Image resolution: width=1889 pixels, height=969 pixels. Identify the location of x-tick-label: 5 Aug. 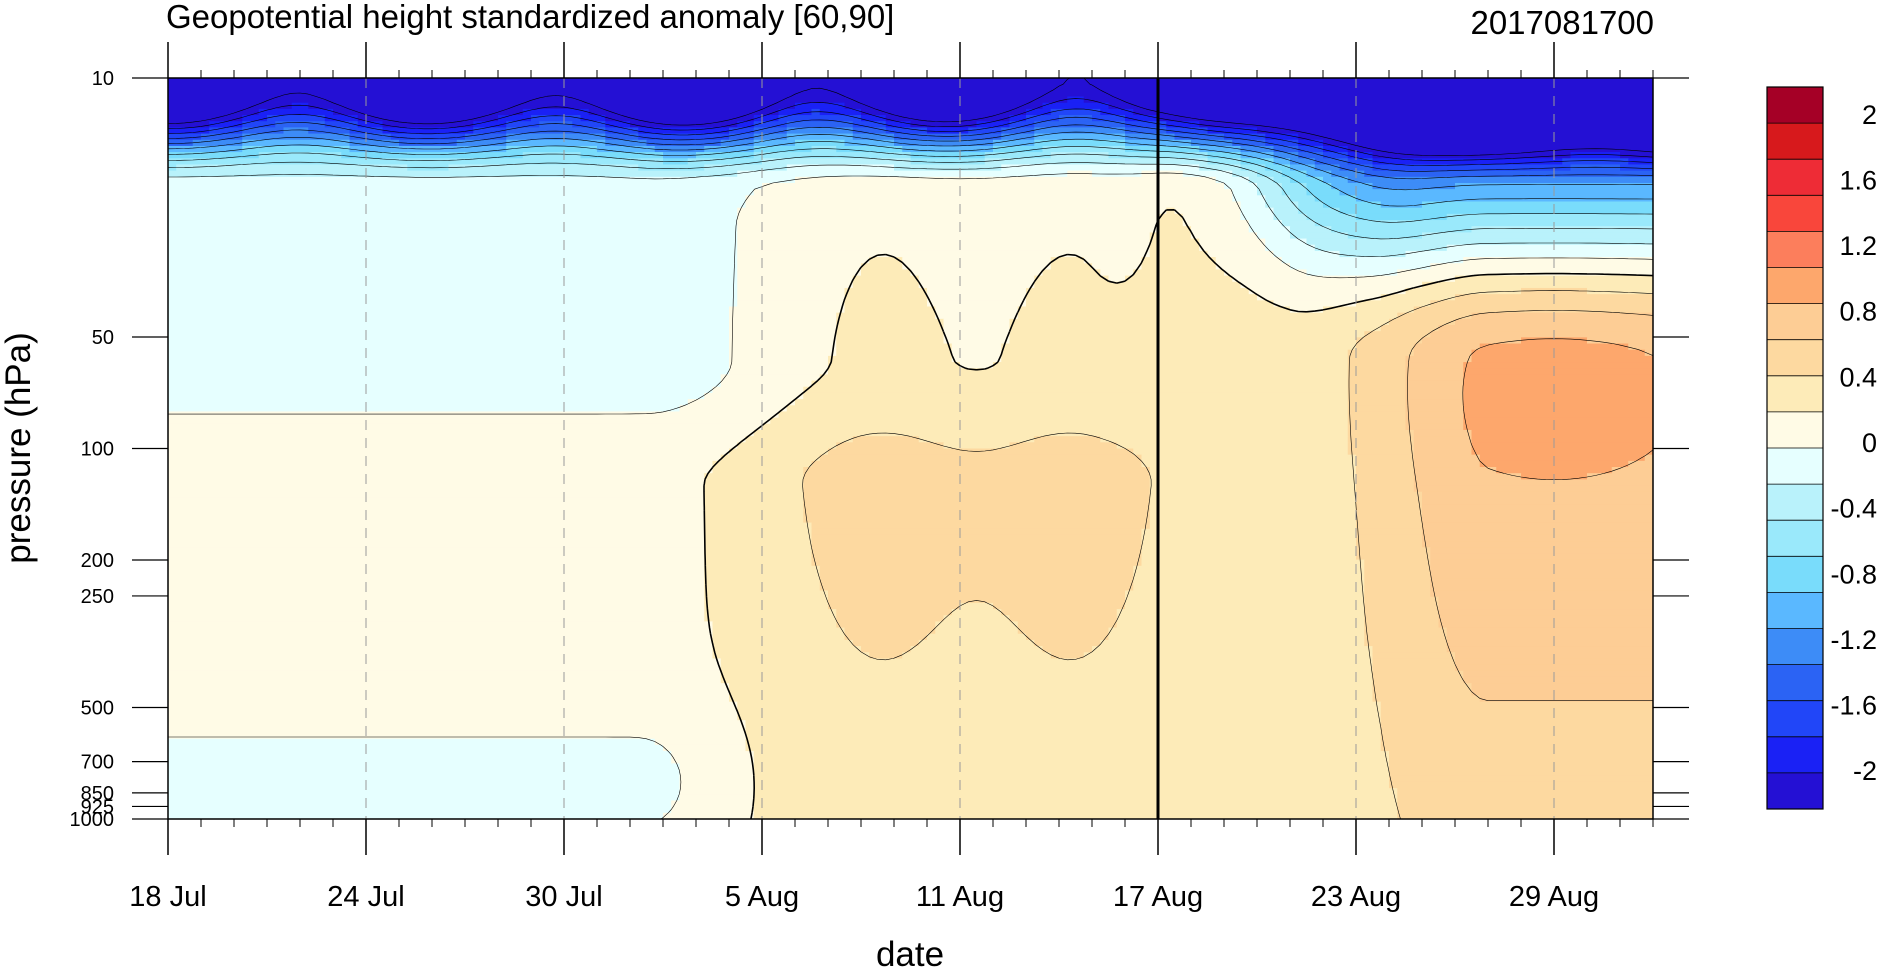
(762, 897).